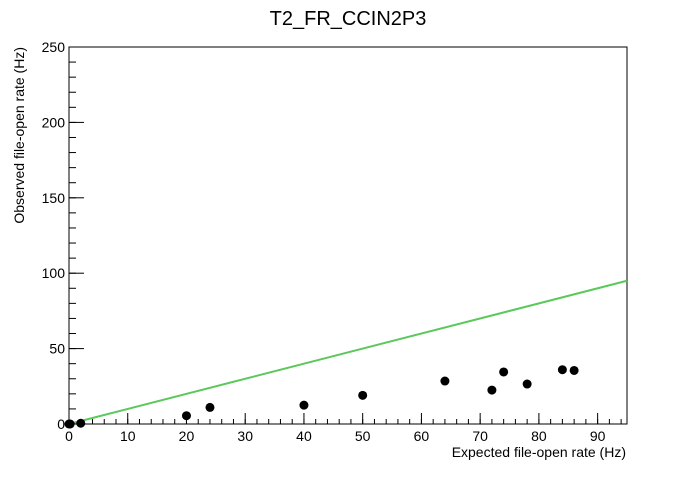 Image resolution: width=696 pixels, height=477 pixels. Describe the element at coordinates (57, 349) in the screenshot. I see `y-tick-label: 50` at that location.